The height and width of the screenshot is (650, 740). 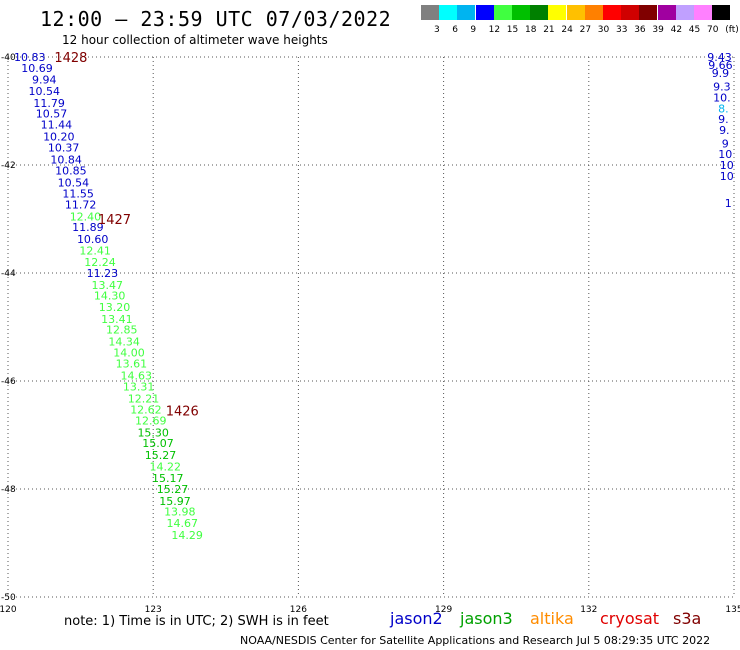 I want to click on legend-altika: altika, so click(x=552, y=618).